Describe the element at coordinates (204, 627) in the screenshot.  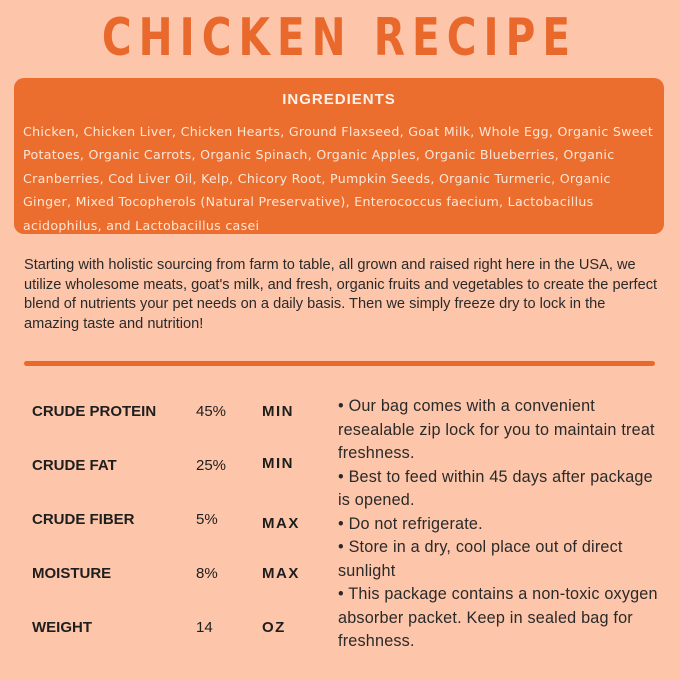
I see `nutrient-value: 14` at that location.